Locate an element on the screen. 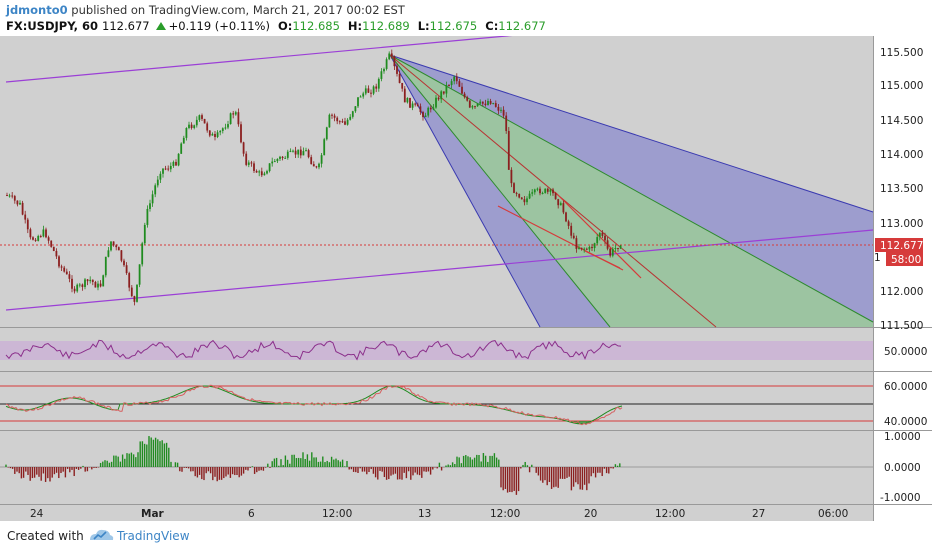 The image size is (932, 550). open-value: 112.685 is located at coordinates (316, 26).